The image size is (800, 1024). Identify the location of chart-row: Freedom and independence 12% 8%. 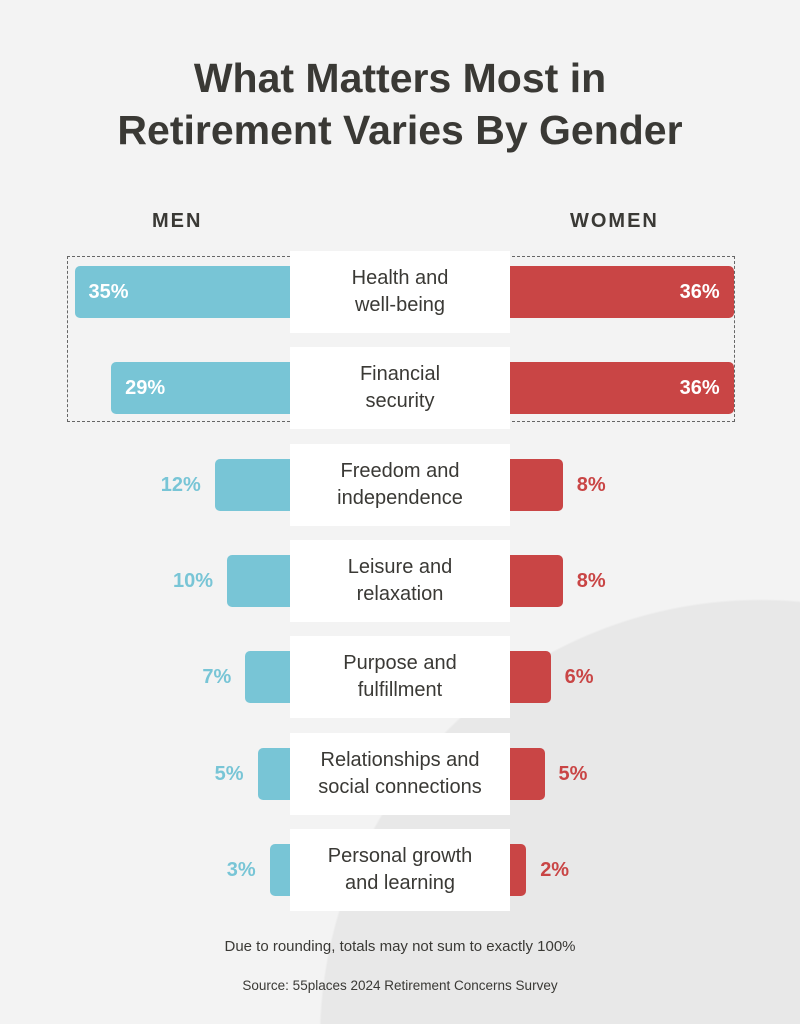
(400, 484).